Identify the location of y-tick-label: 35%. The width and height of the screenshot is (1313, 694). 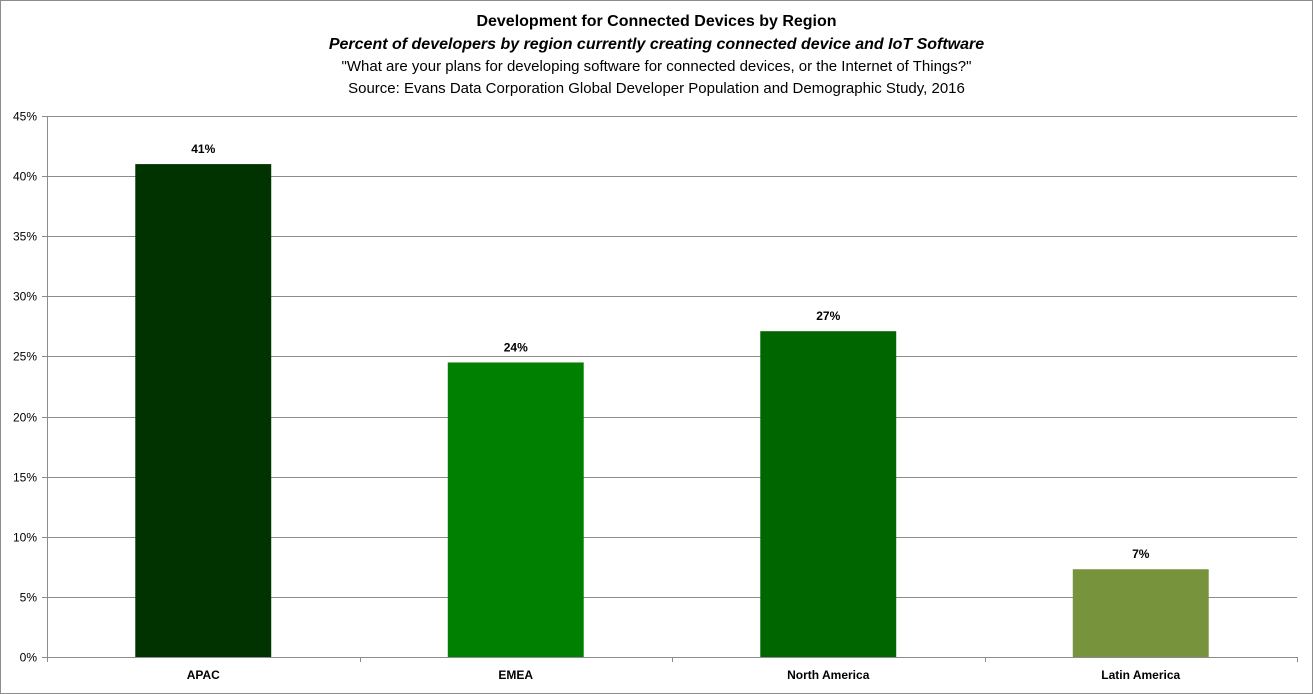
(25, 237).